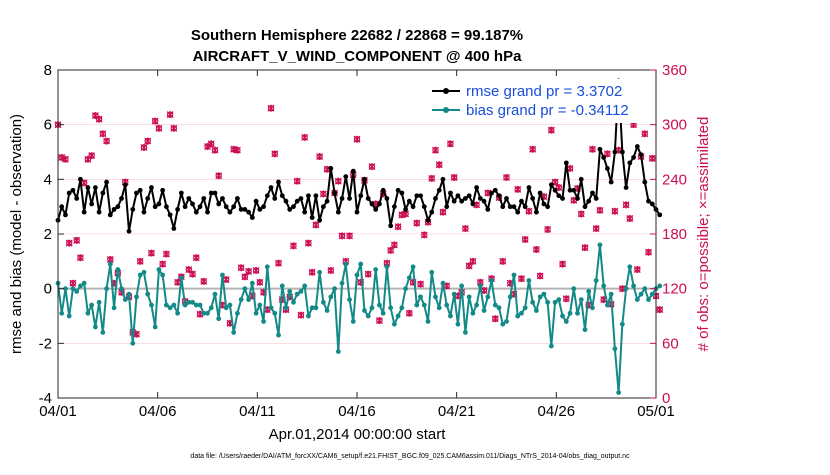 The width and height of the screenshot is (830, 475). What do you see at coordinates (158, 411) in the screenshot?
I see `x-tick-label-1: 04/06` at bounding box center [158, 411].